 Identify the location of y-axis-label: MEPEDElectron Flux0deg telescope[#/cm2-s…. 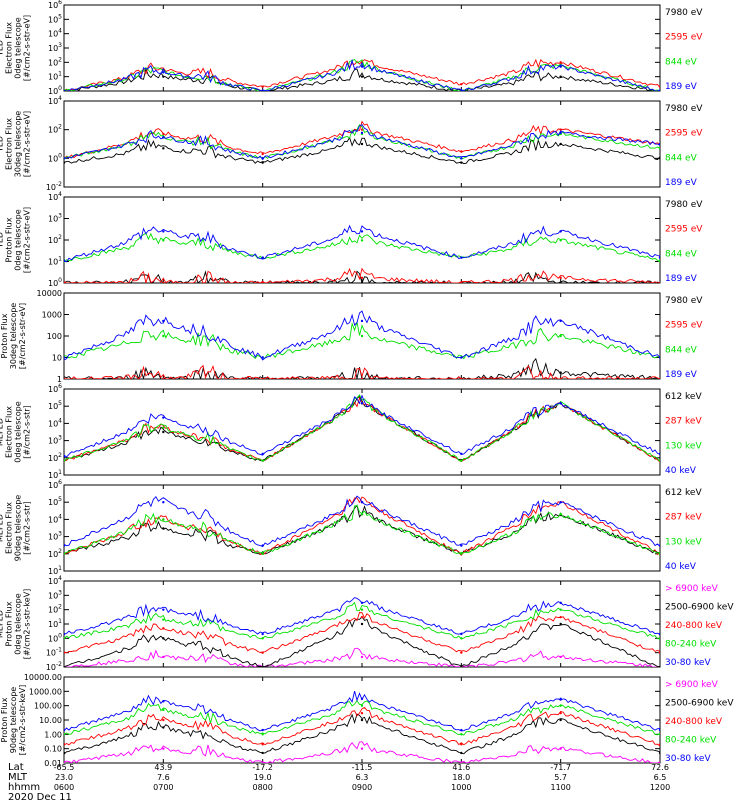
(16, 431).